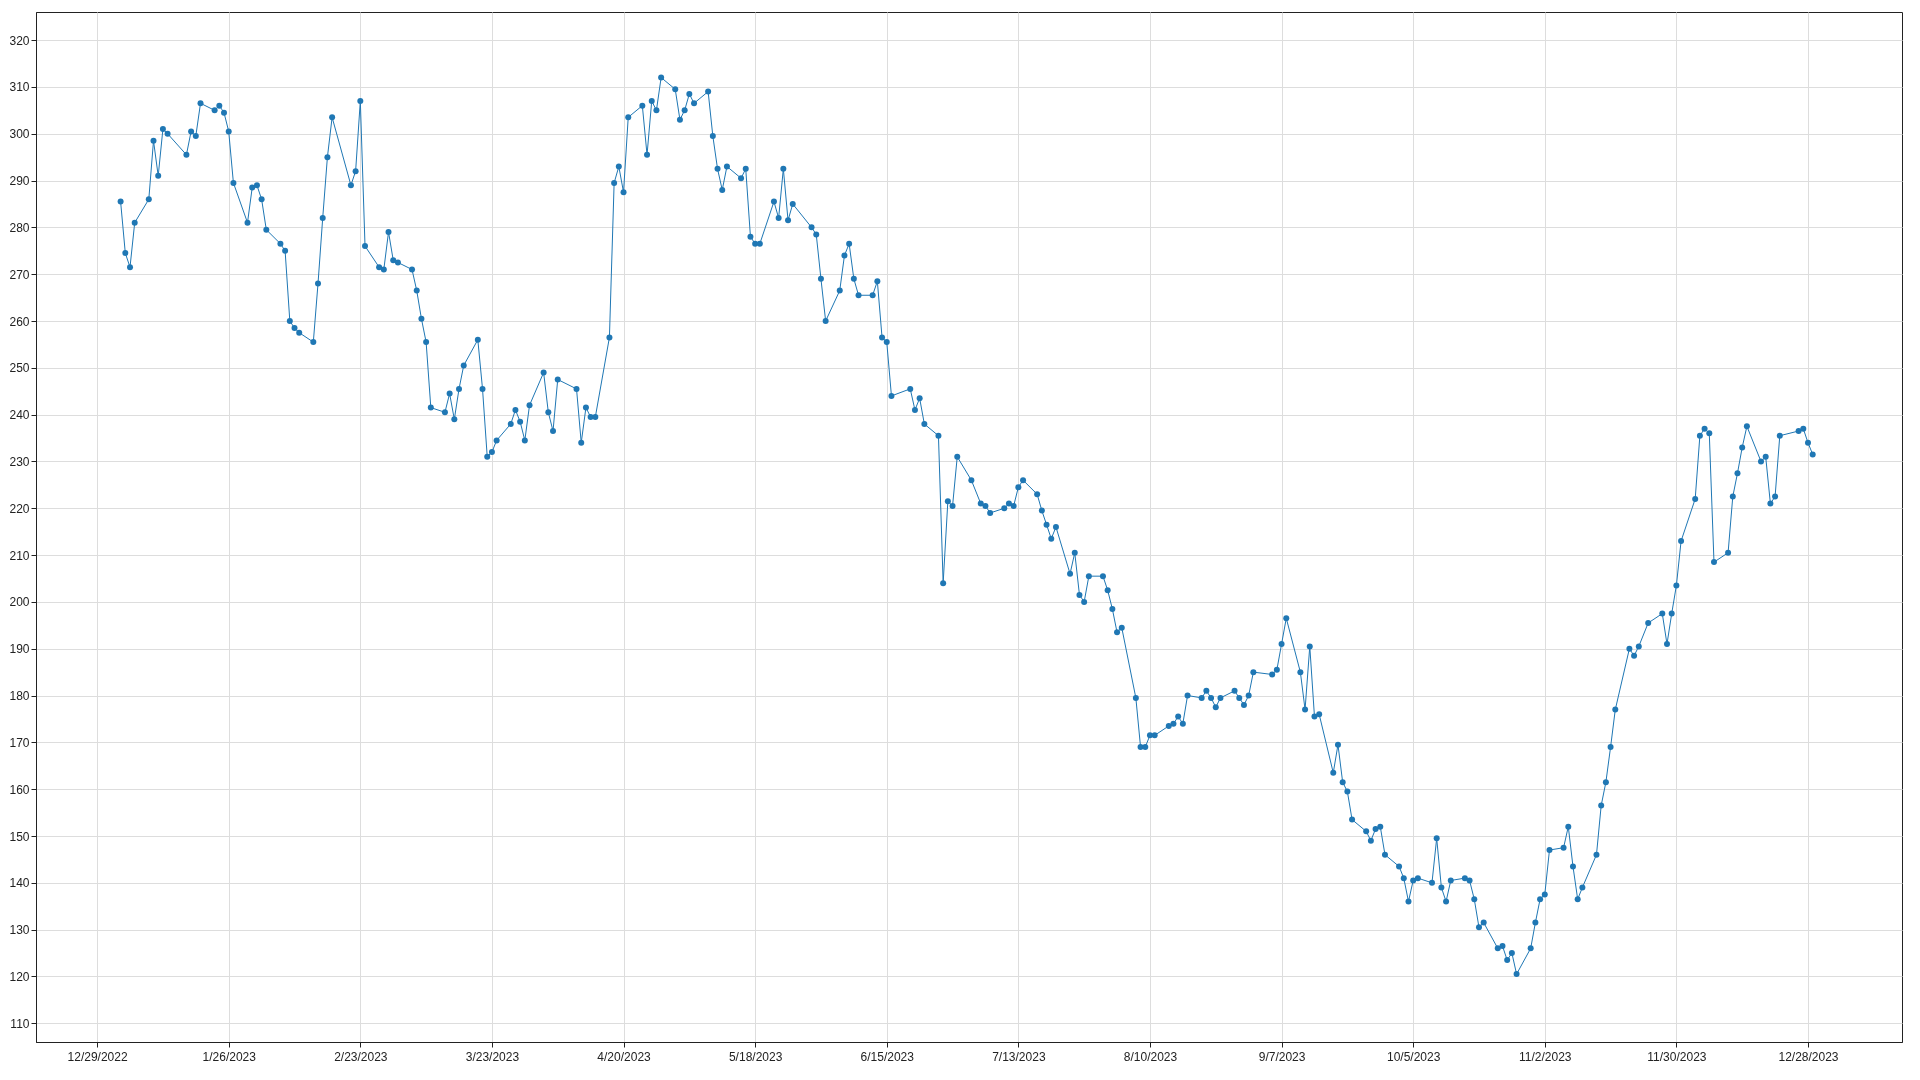  What do you see at coordinates (755, 1056) in the screenshot?
I see `x-tick-label: 5/18/2023` at bounding box center [755, 1056].